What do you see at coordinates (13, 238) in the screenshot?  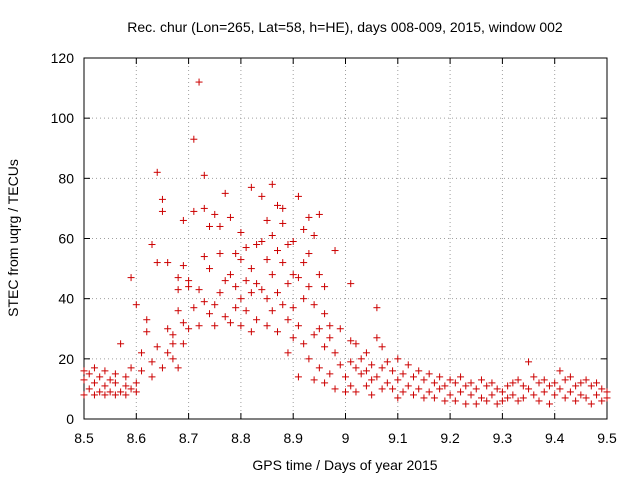 I see `y-axis-label: STEC from uqrg / TECUs` at bounding box center [13, 238].